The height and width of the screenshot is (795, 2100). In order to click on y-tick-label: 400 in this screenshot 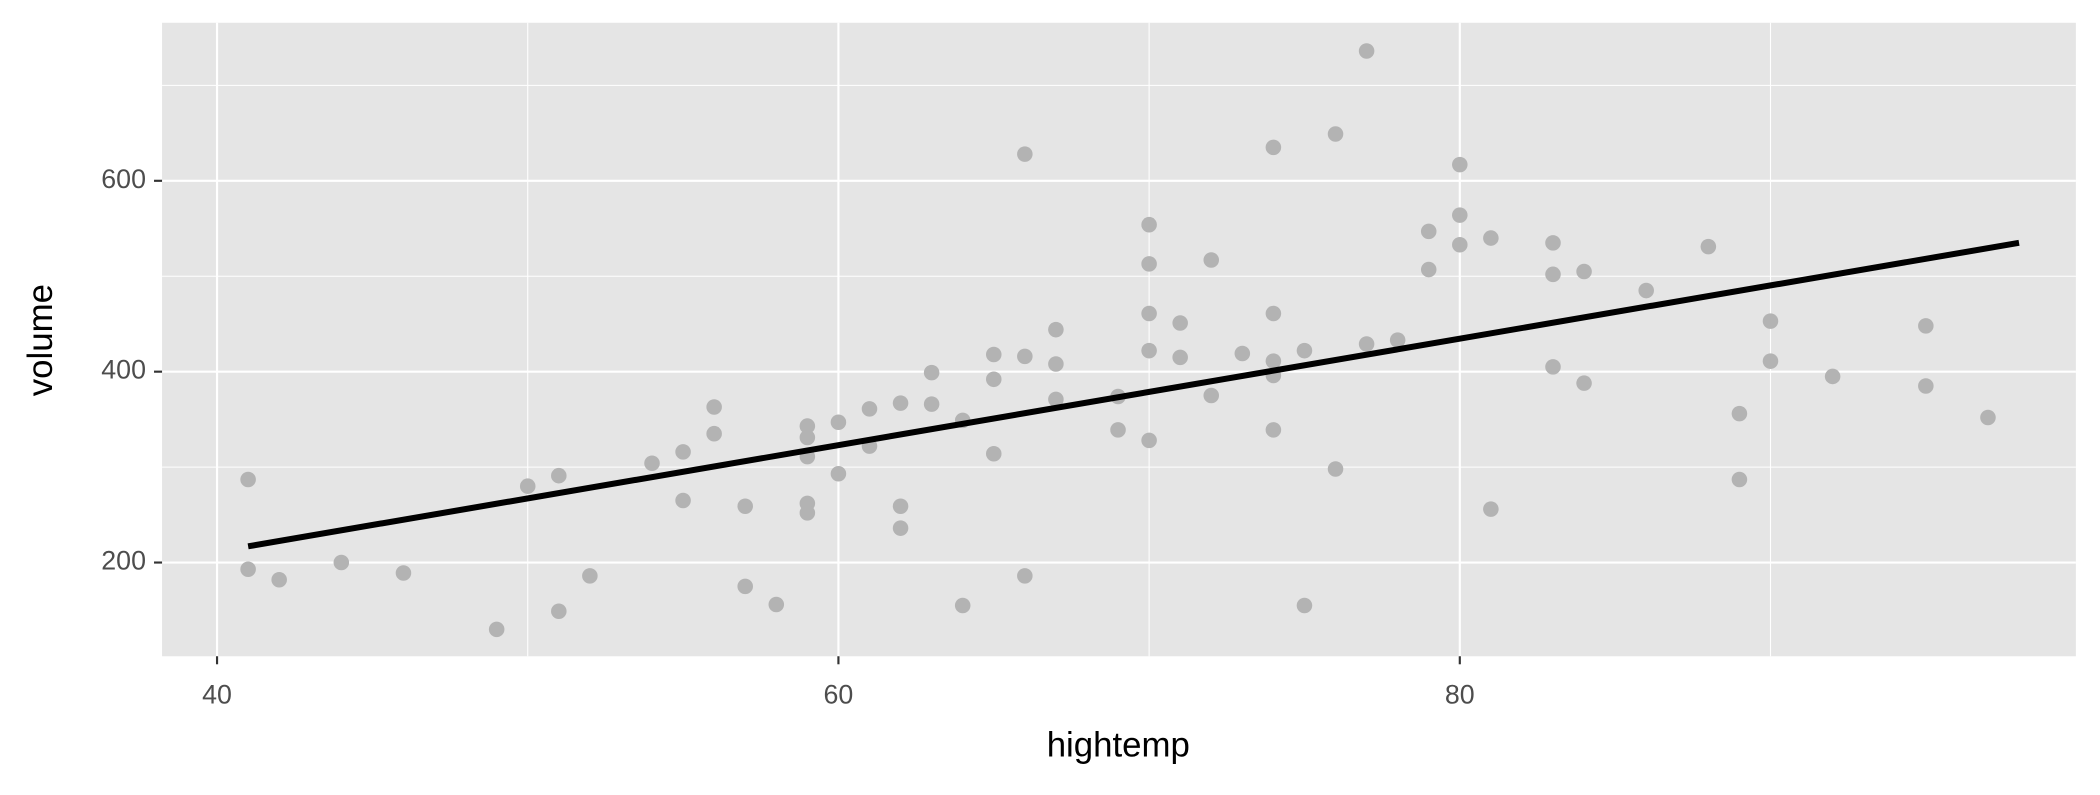, I will do `click(123, 370)`.